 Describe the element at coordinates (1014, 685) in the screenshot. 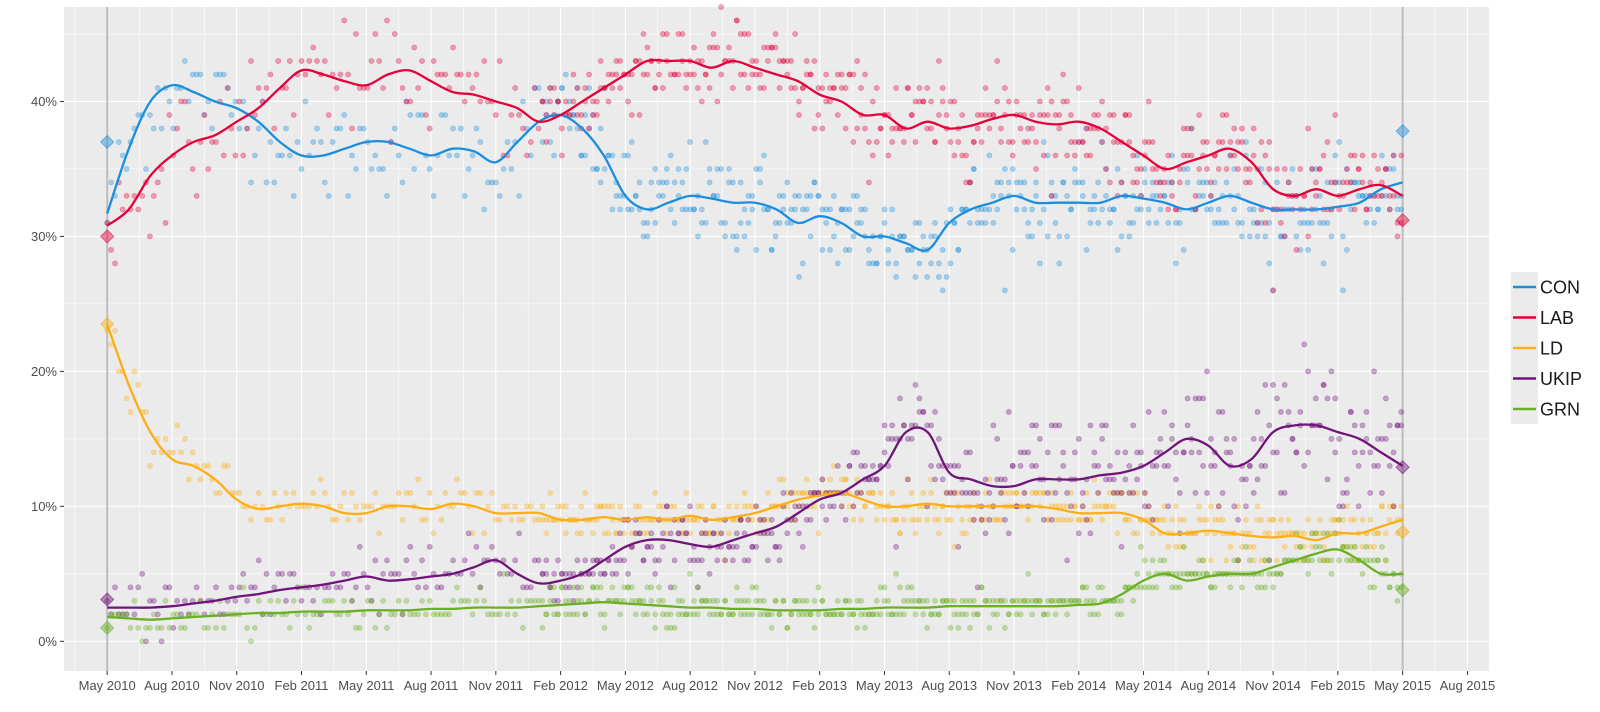

I see `x-tick-label: Nov 2013` at that location.